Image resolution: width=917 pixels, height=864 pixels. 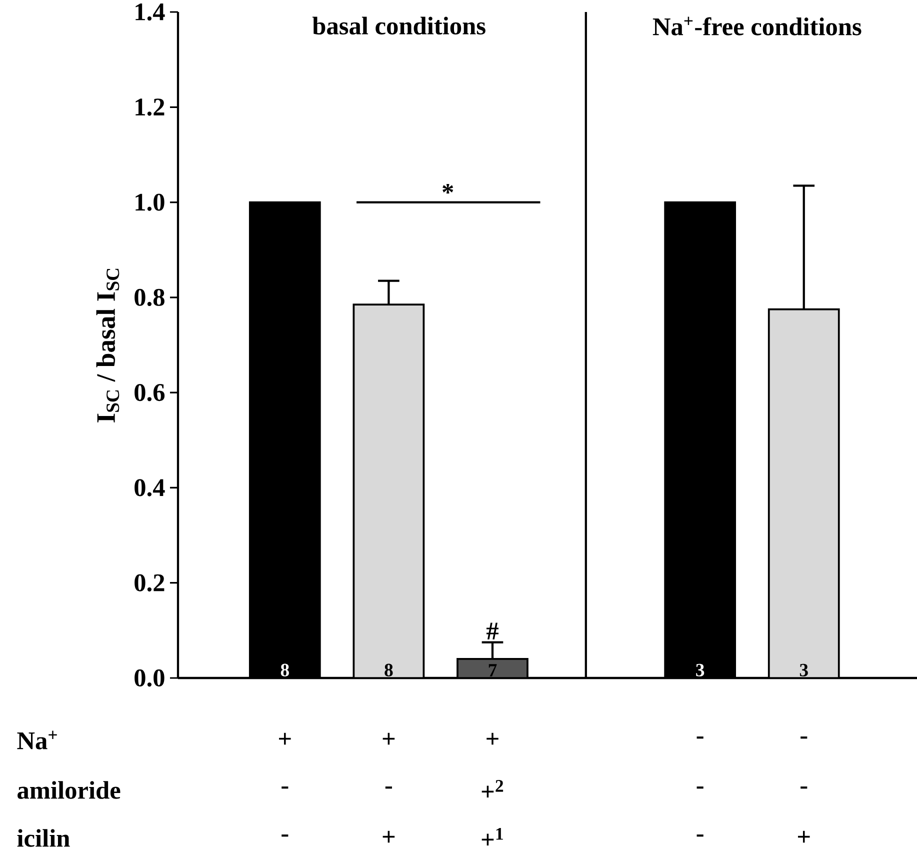 I want to click on y-tick-label: 0.4, so click(x=149, y=487).